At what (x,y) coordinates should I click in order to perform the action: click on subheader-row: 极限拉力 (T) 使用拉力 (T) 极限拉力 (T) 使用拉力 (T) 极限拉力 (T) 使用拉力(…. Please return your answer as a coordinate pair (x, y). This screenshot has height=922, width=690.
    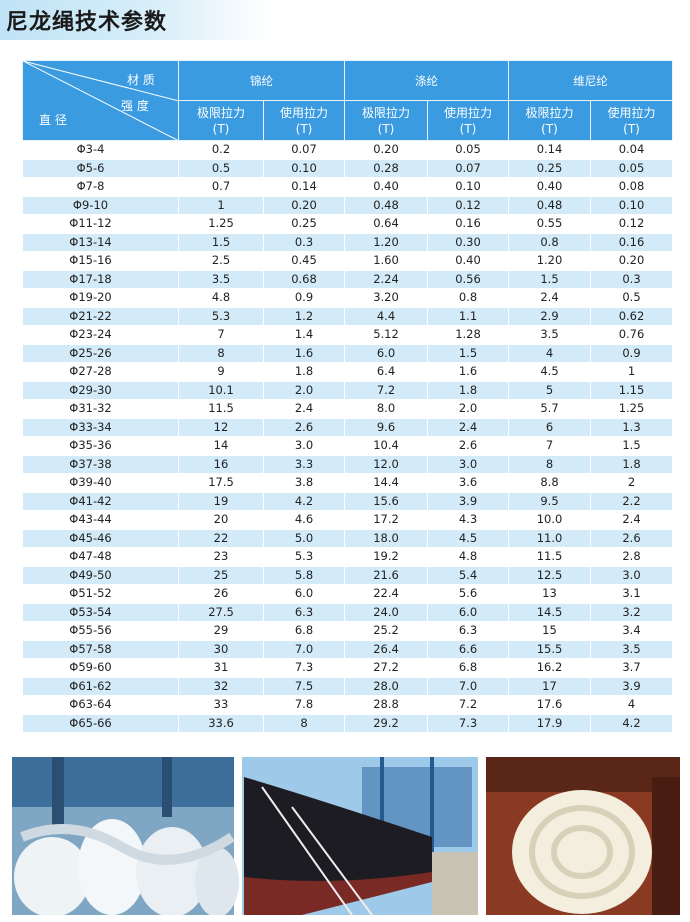
    Looking at the image, I should click on (348, 120).